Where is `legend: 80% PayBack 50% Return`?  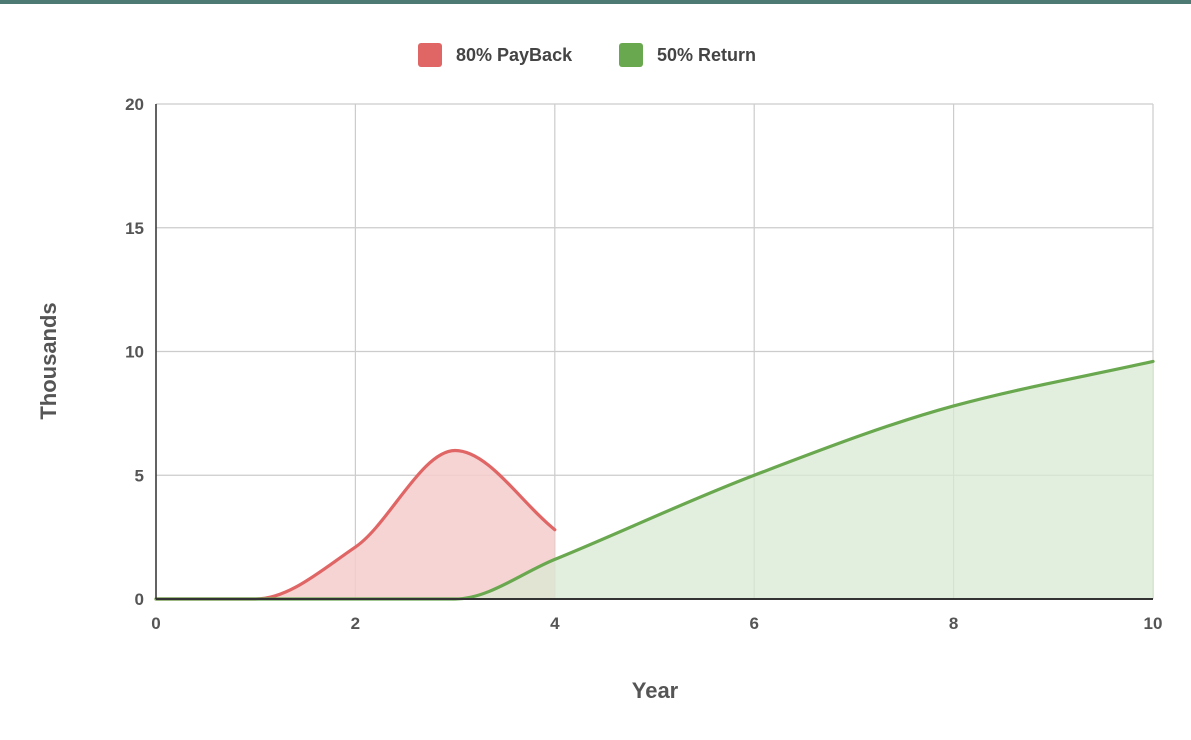 legend: 80% PayBack 50% Return is located at coordinates (587, 55).